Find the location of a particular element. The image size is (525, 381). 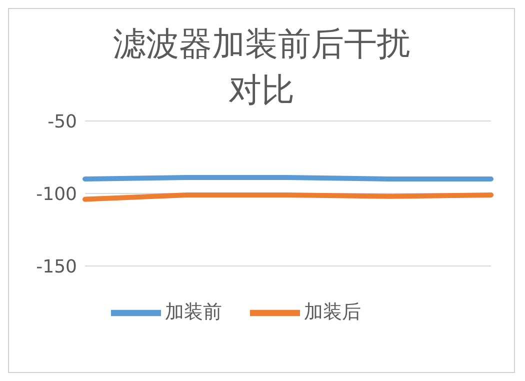

y-tick-label: -50 is located at coordinates (62, 121).